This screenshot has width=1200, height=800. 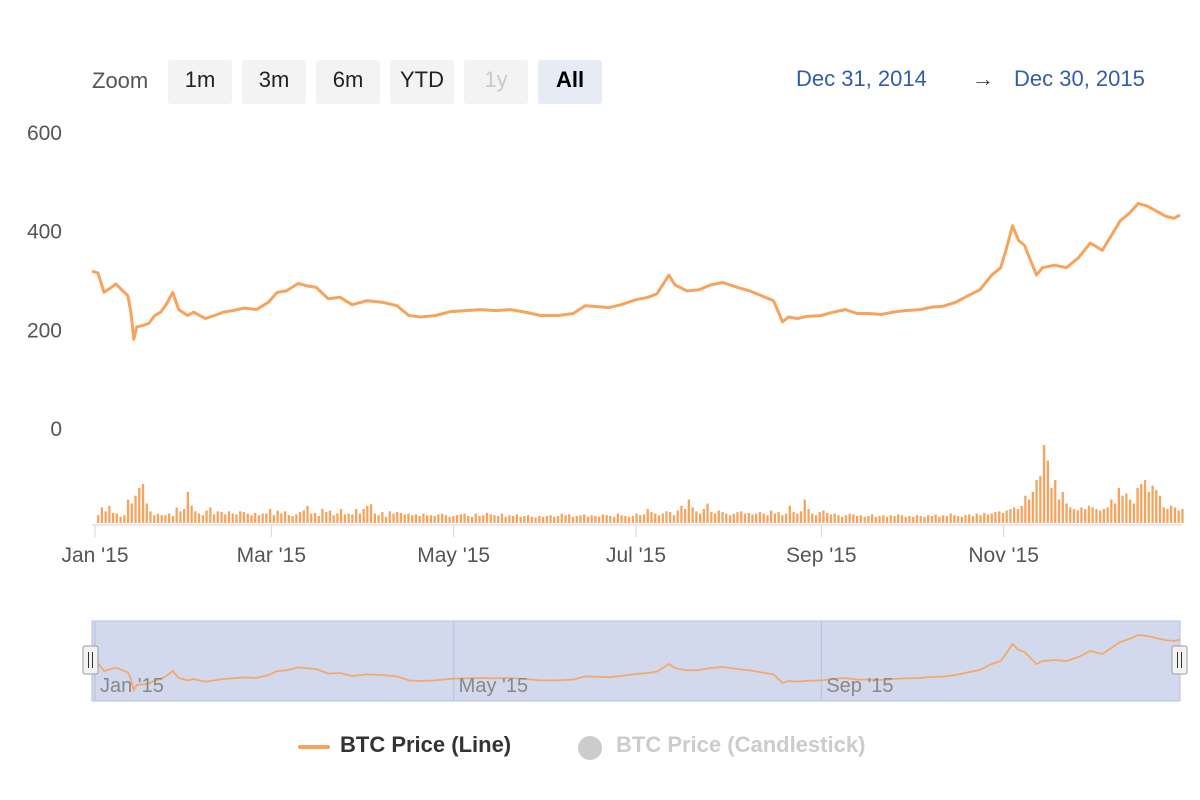 I want to click on legend-item-candlestick: BTC Price (Candlestick), so click(x=741, y=744).